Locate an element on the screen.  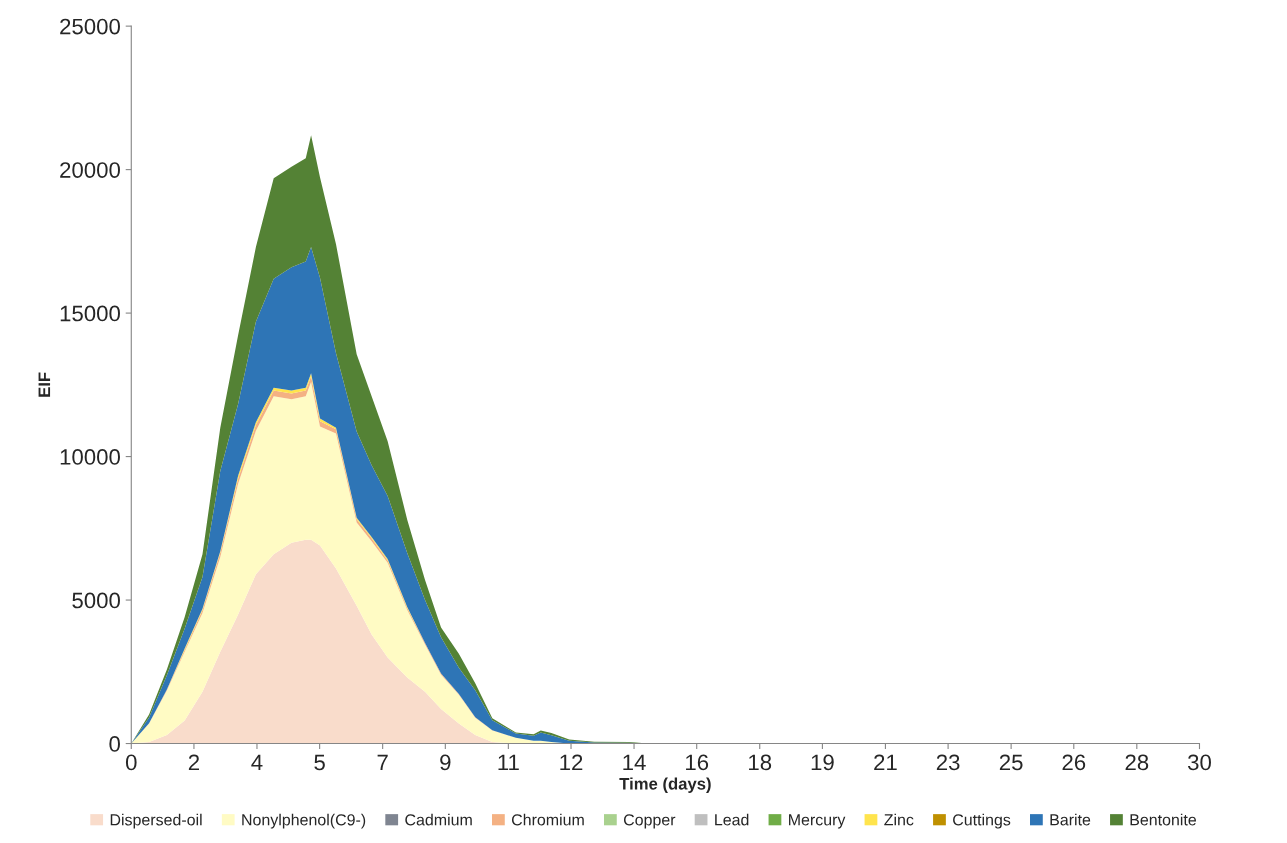
legend-label: Bentonite is located at coordinates (1163, 819).